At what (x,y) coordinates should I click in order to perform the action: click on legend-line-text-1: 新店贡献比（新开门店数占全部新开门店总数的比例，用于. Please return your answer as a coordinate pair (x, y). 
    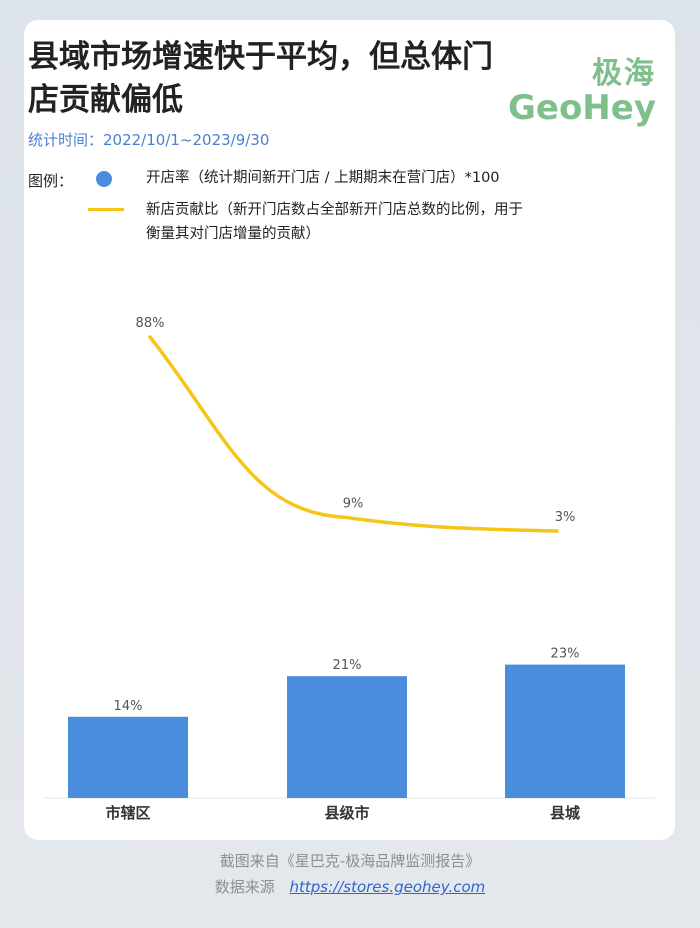
    Looking at the image, I should click on (334, 210).